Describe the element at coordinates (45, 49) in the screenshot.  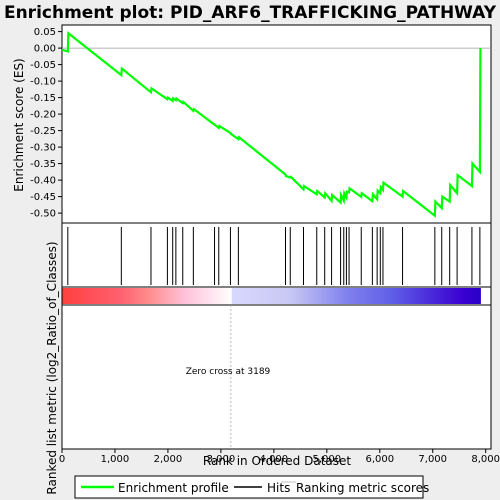
I see `y-tick-label: 0.00` at that location.